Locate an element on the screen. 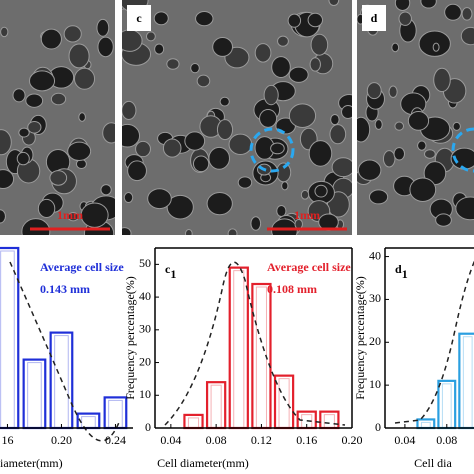 This screenshot has width=474, height=474. annotation: 0.143 mm is located at coordinates (65, 289).